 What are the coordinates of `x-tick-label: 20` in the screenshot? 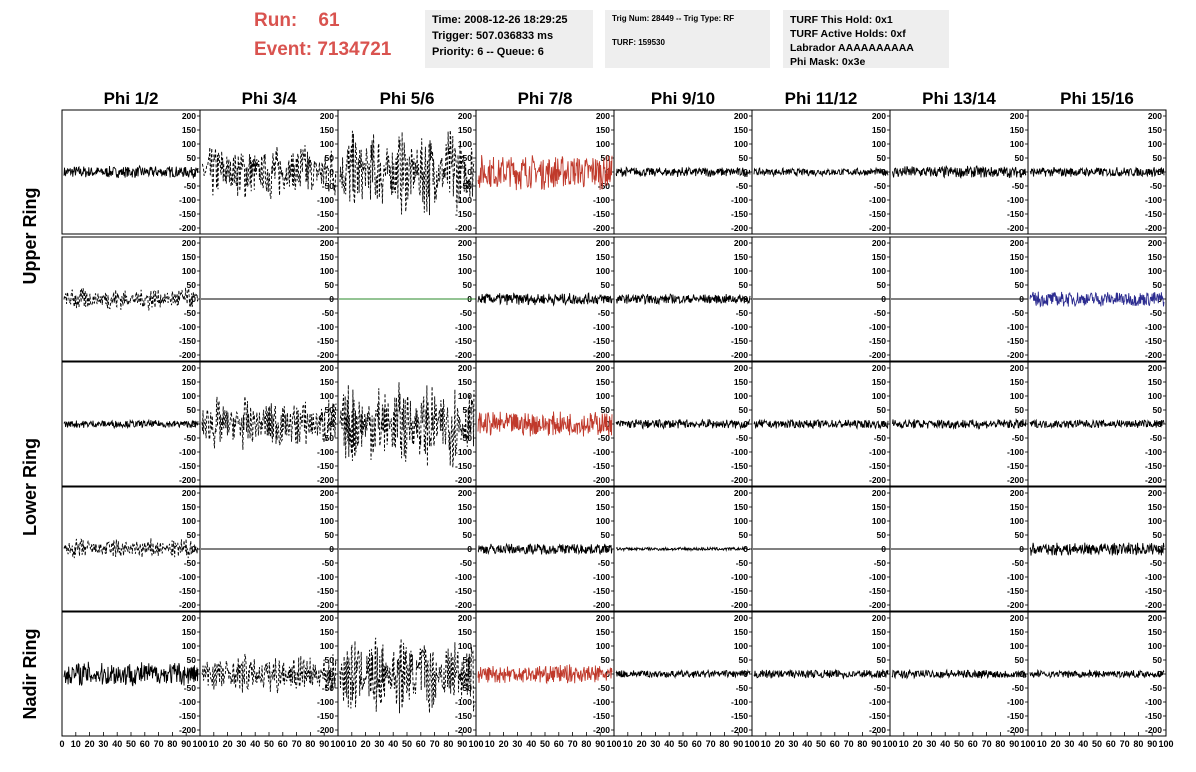 It's located at (1056, 744).